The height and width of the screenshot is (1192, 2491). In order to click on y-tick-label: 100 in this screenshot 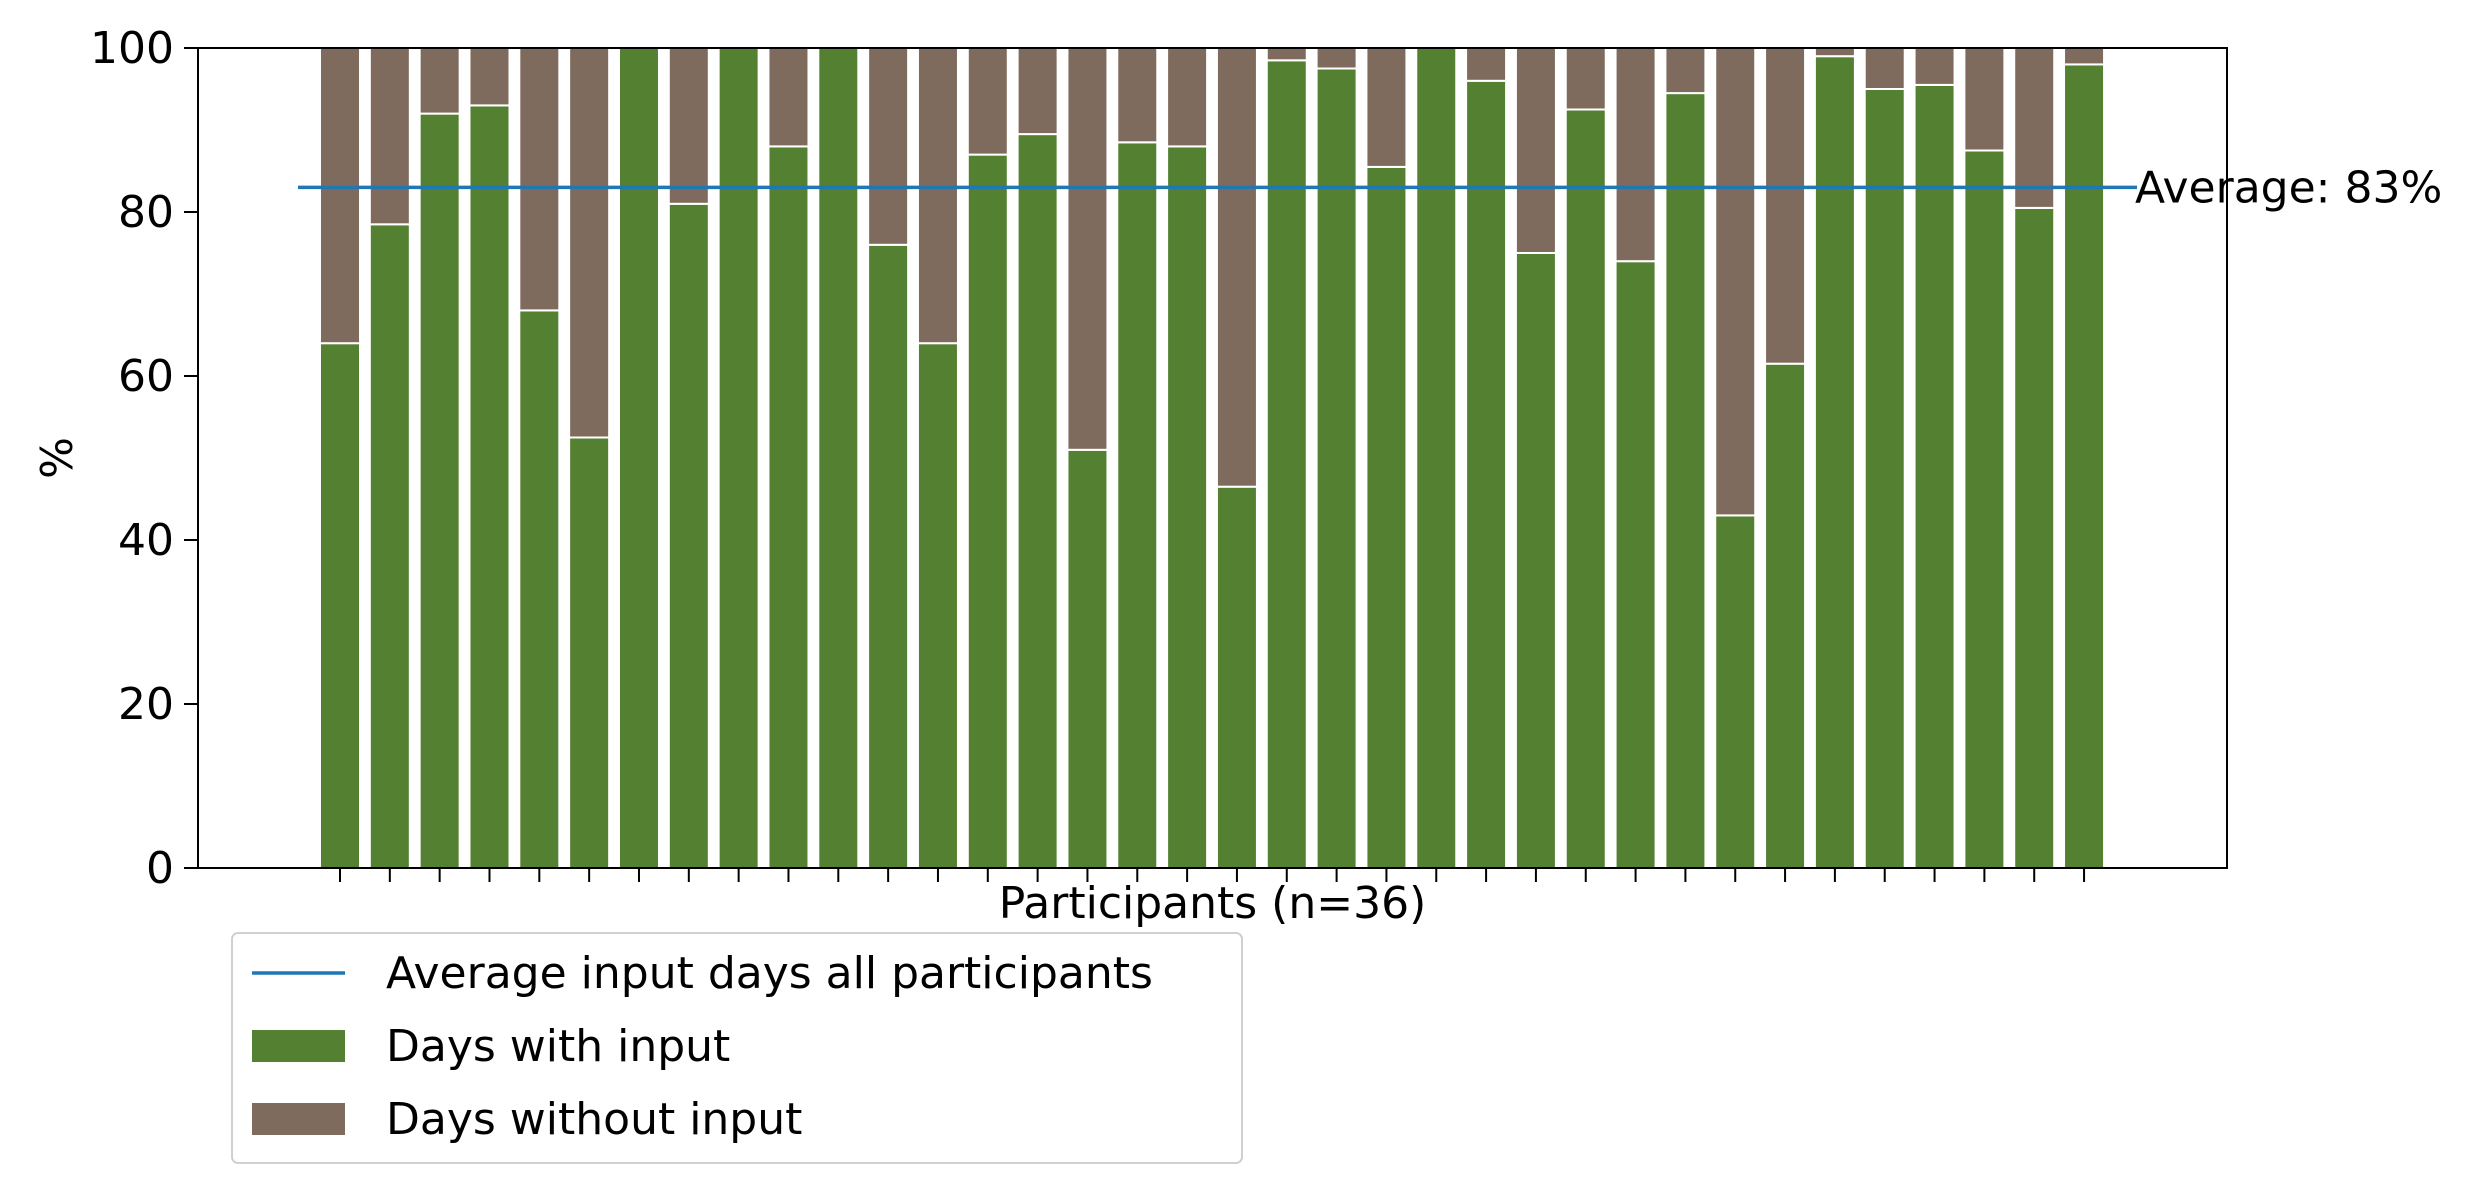, I will do `click(132, 48)`.